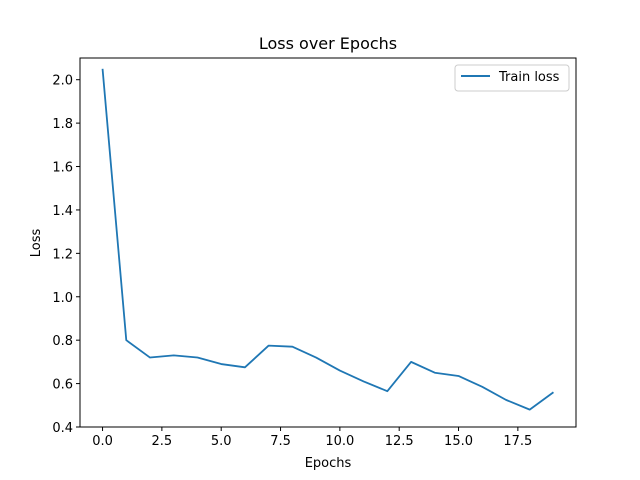 The image size is (640, 480). Describe the element at coordinates (62, 168) in the screenshot. I see `y-tick-label: 1.6` at that location.